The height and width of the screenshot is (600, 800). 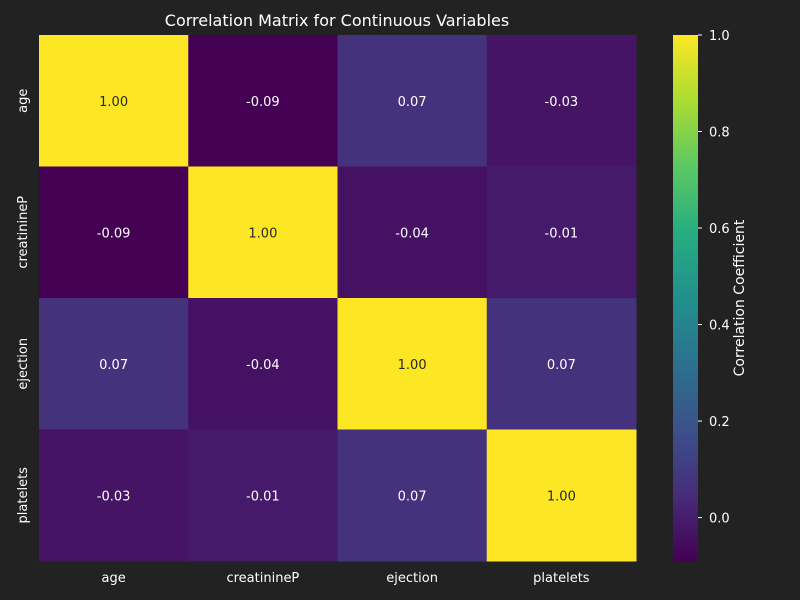 I want to click on y-tick-label: creatinineP, so click(x=23, y=232).